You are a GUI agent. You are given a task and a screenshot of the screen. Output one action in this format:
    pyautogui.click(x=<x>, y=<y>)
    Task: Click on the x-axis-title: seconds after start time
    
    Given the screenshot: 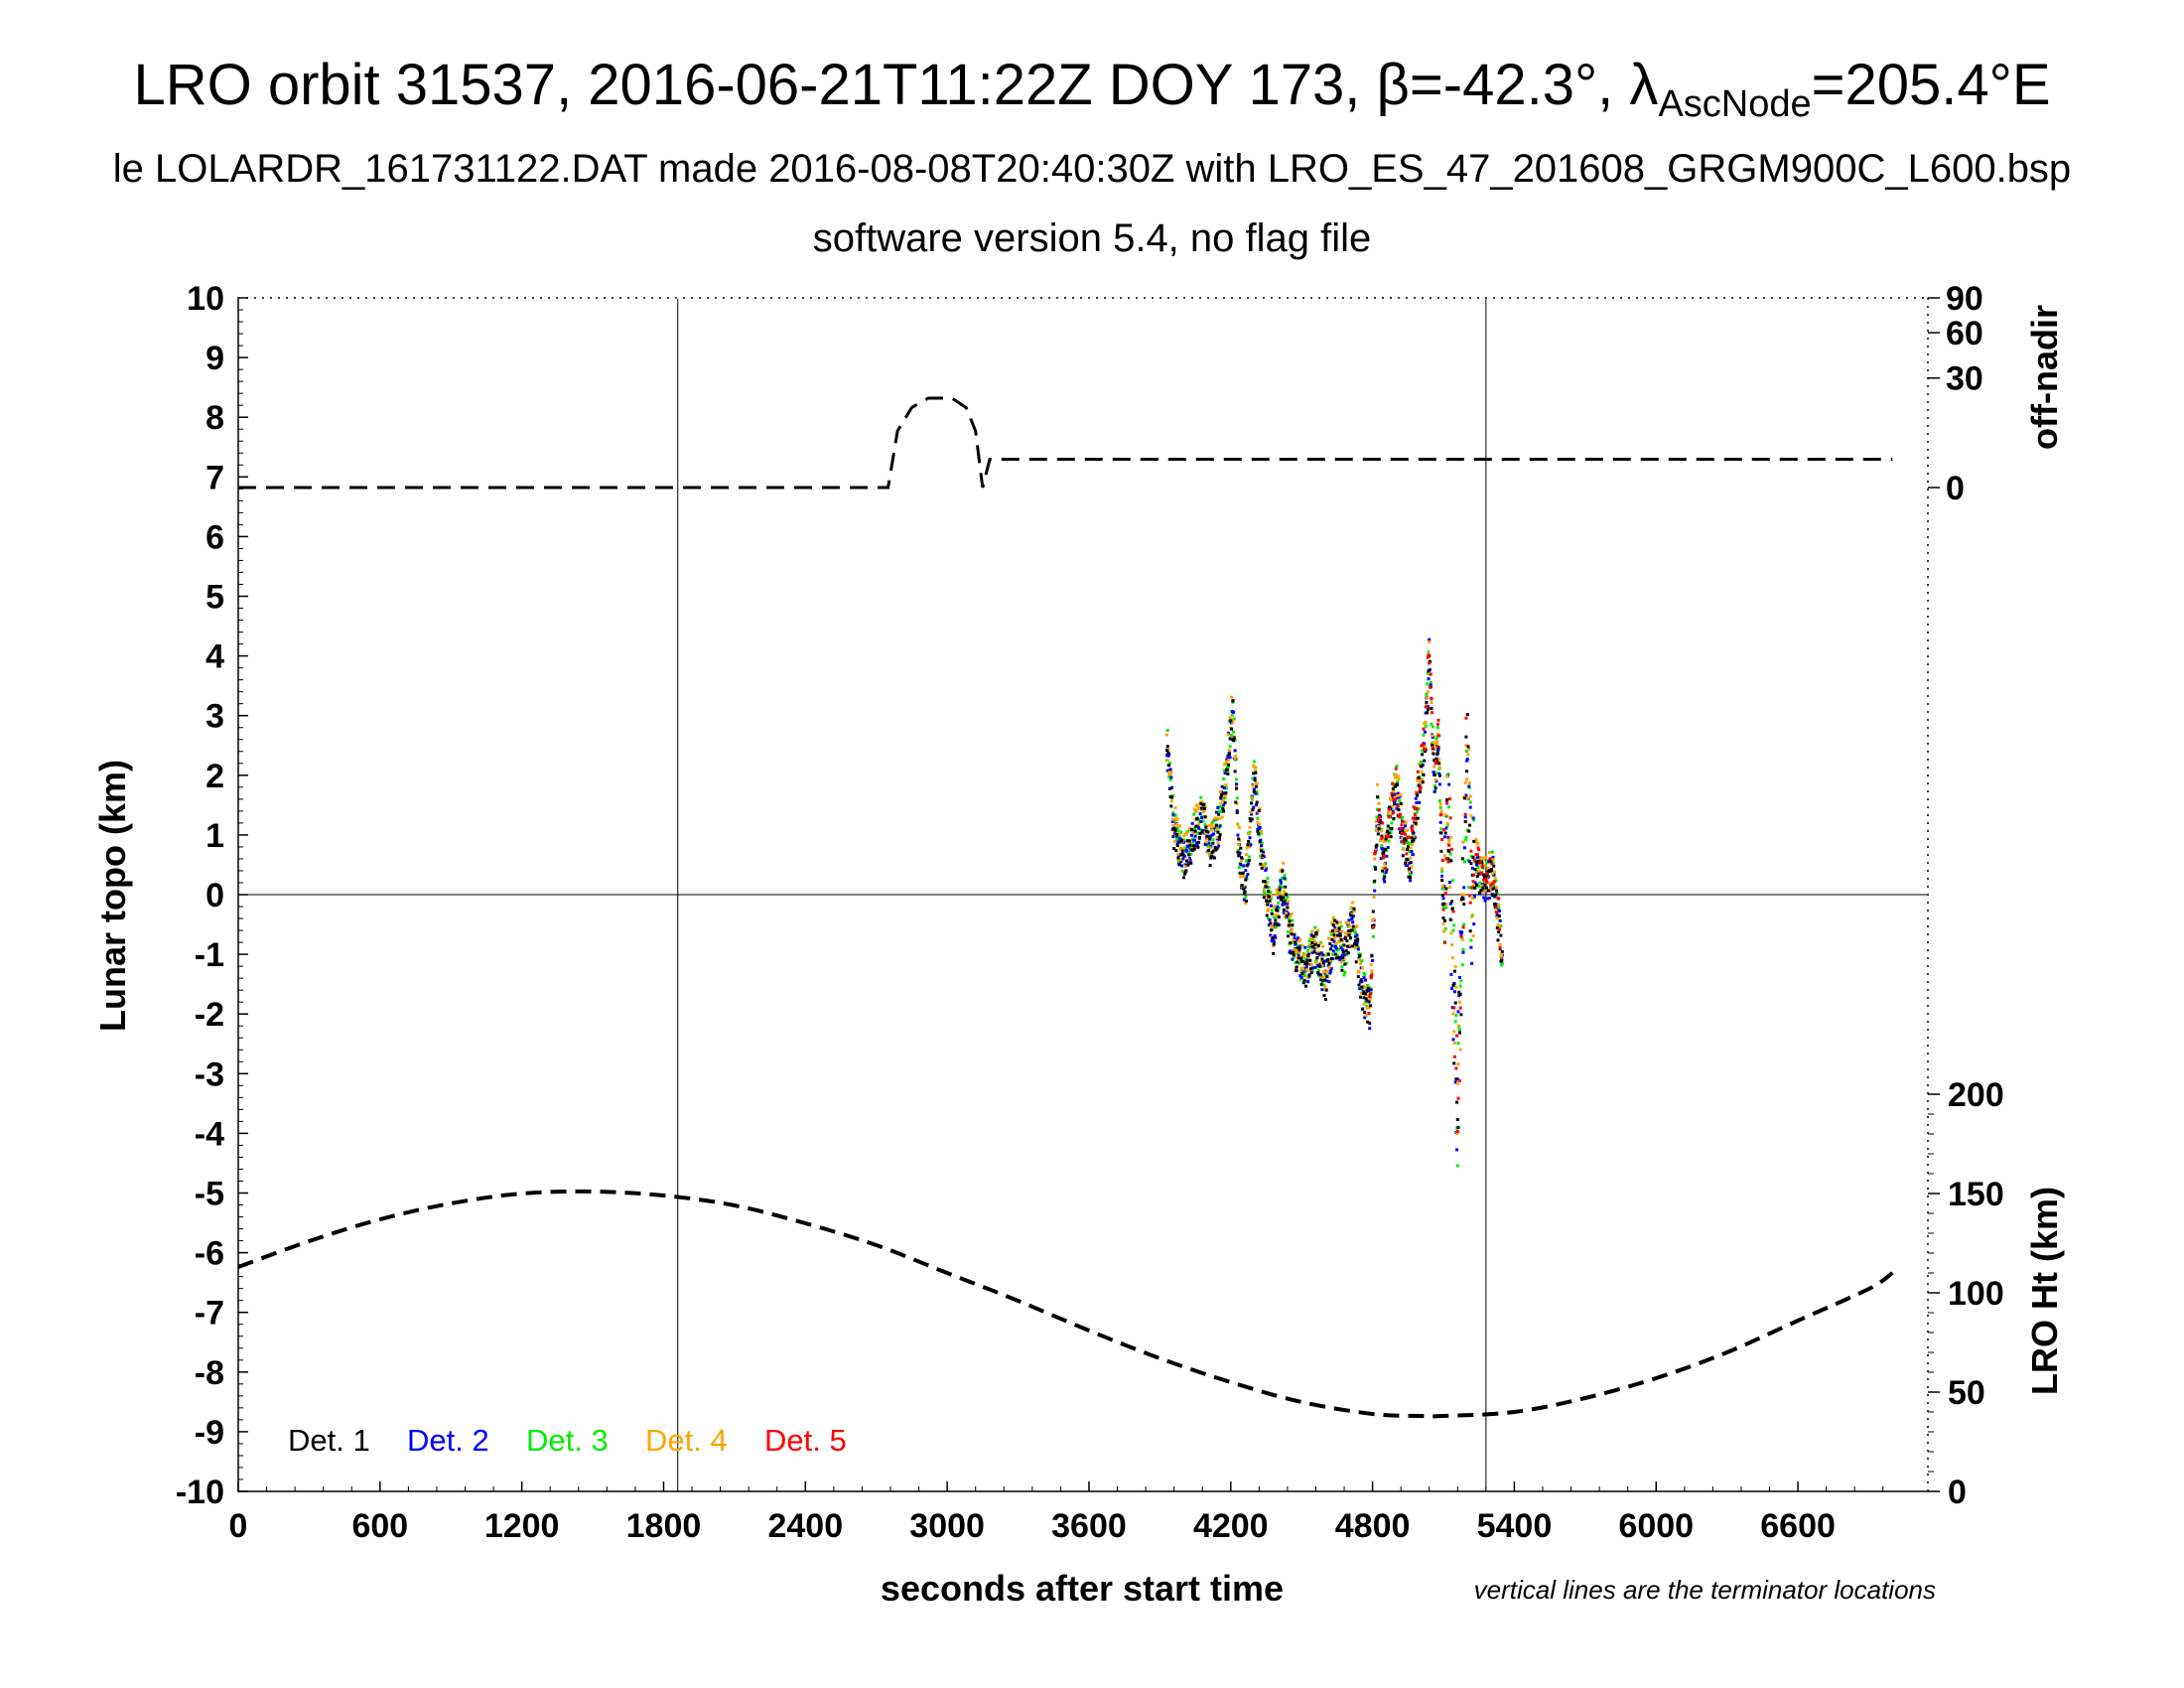 What is the action you would take?
    pyautogui.click(x=1082, y=1588)
    